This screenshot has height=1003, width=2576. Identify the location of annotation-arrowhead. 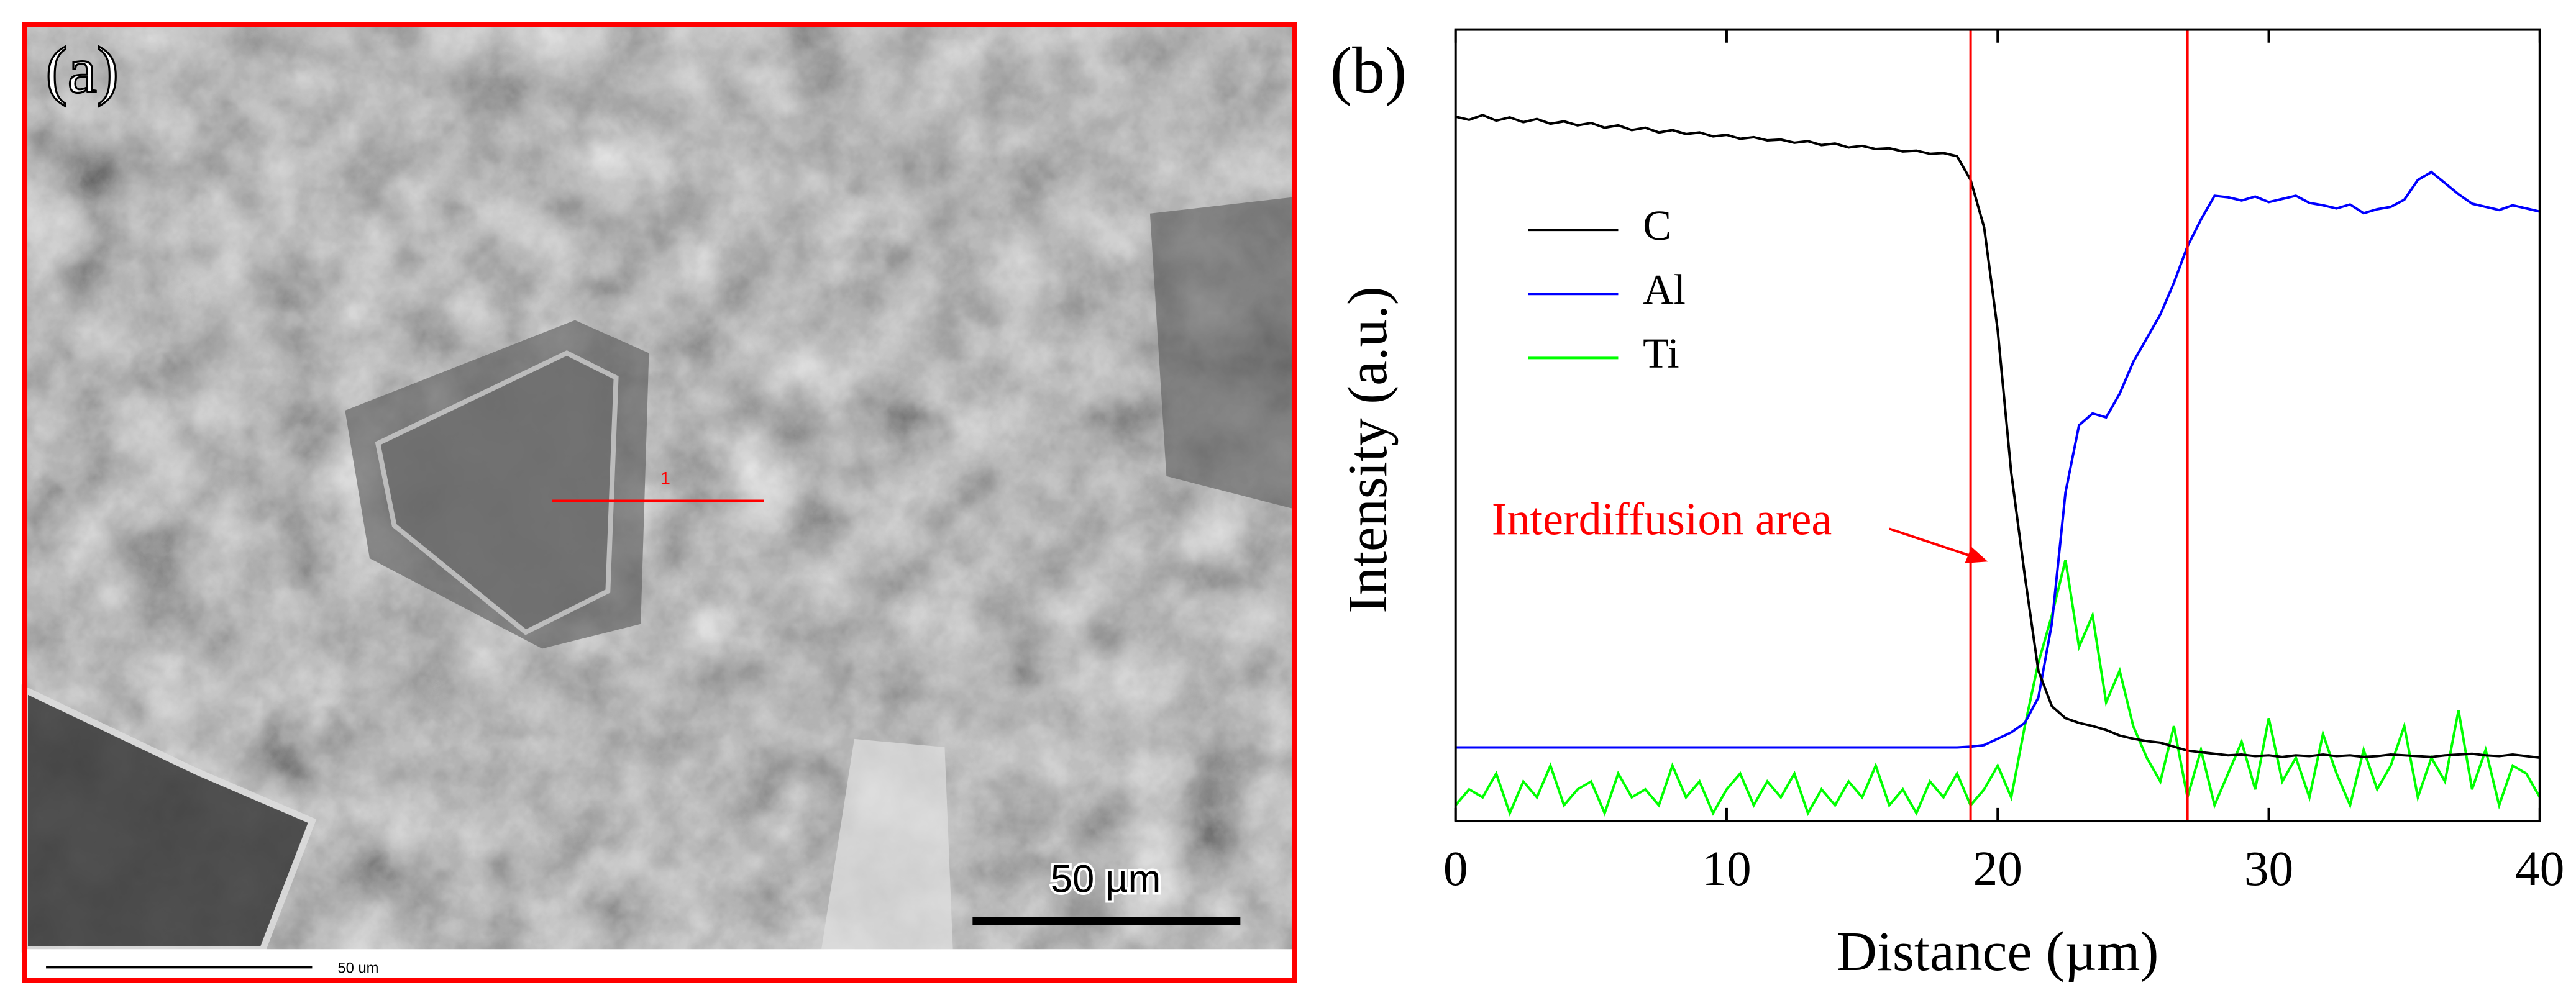
(1976, 555).